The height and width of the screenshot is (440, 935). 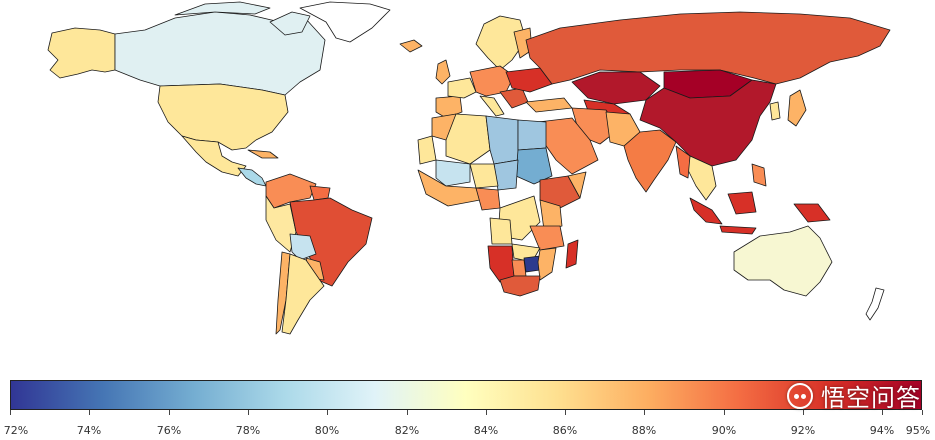 I want to click on region-usa, so click(x=223, y=117).